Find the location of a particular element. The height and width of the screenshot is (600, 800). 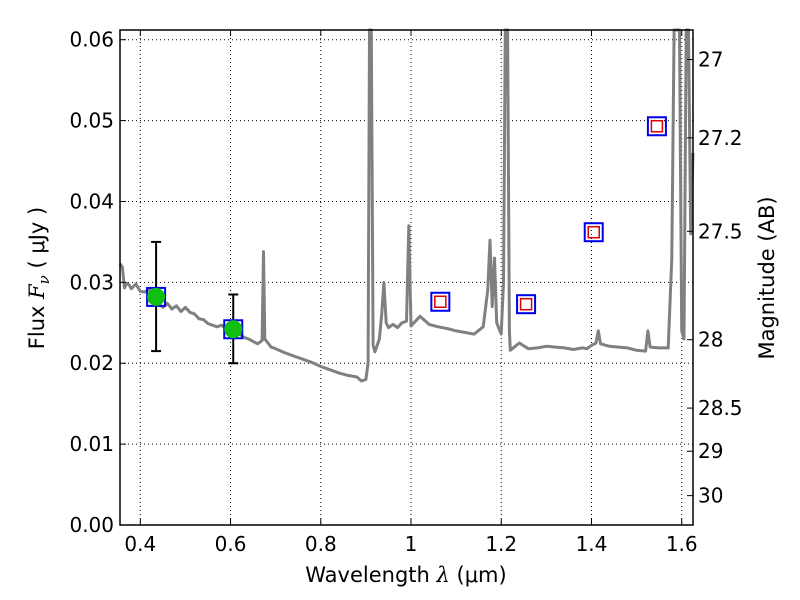

y-tick-label: 0.01 is located at coordinates (91, 444).